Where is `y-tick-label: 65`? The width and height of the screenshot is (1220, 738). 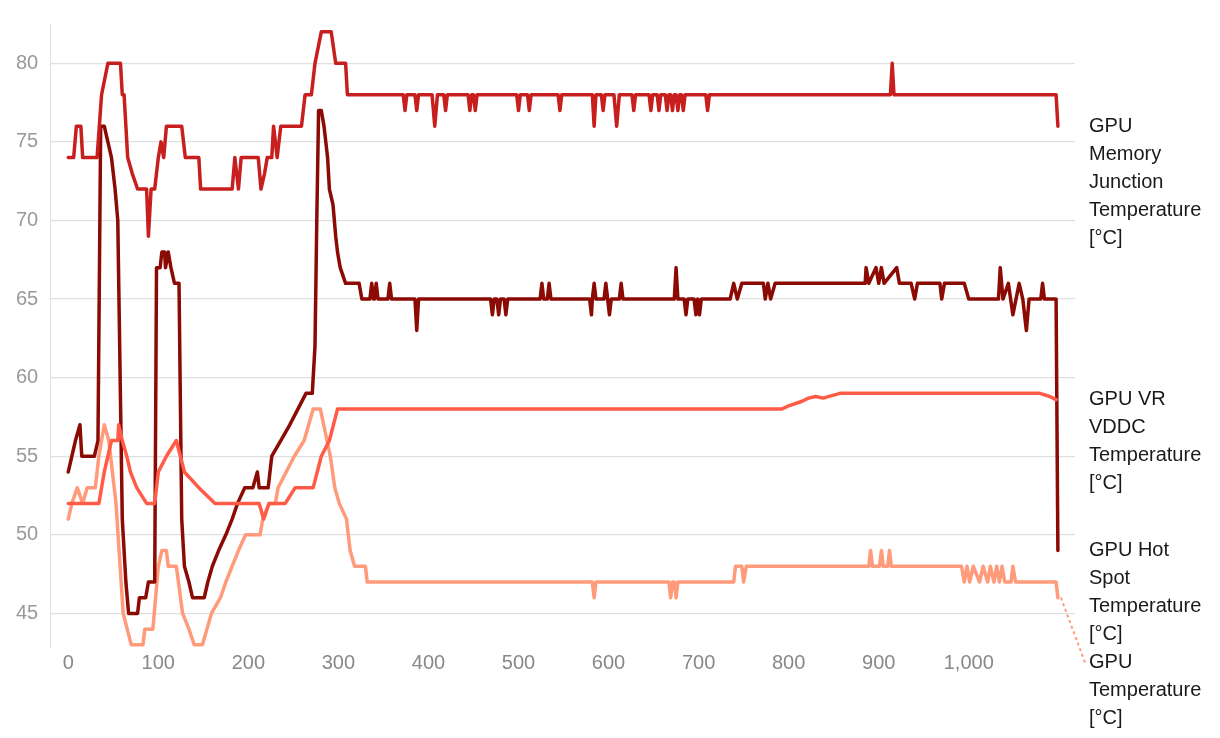
y-tick-label: 65 is located at coordinates (27, 297).